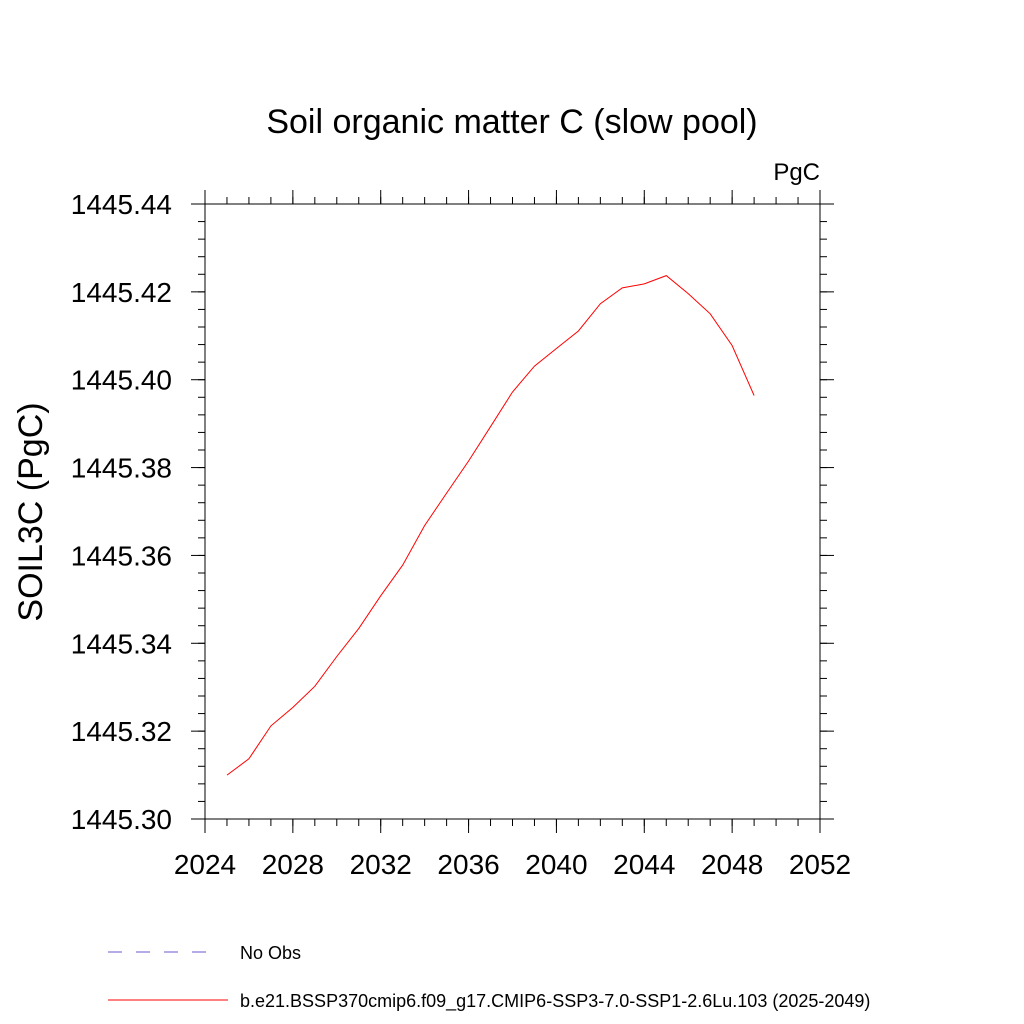  What do you see at coordinates (121, 468) in the screenshot?
I see `y-tick-label: 1445.38` at bounding box center [121, 468].